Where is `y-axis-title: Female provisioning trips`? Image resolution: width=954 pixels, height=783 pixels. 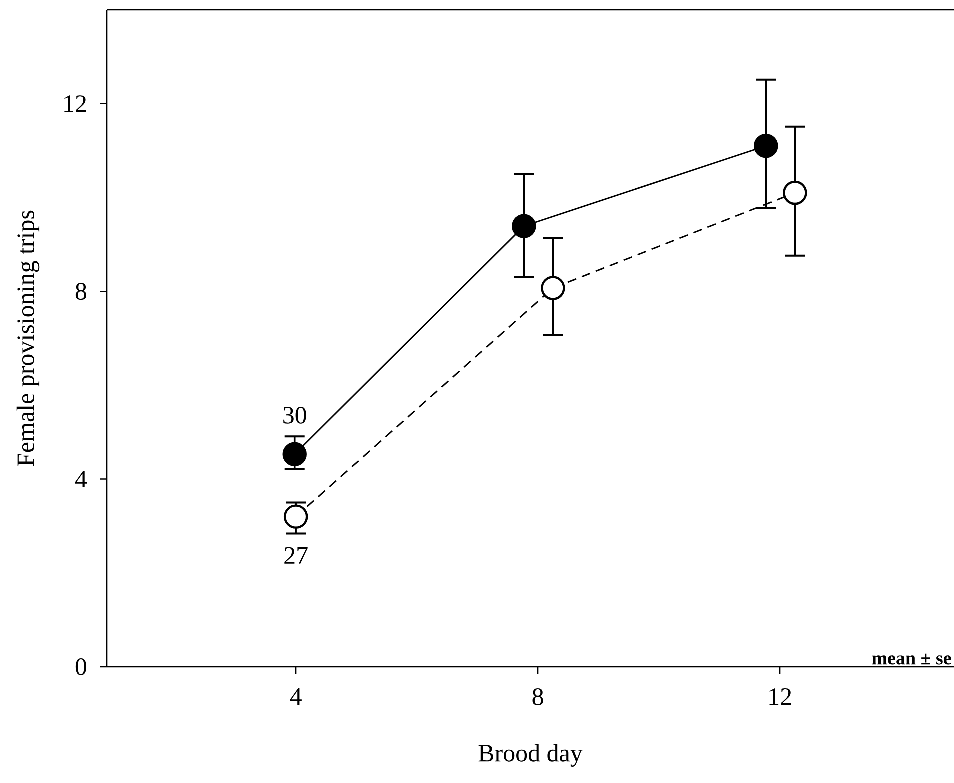 y-axis-title: Female provisioning trips is located at coordinates (28, 338).